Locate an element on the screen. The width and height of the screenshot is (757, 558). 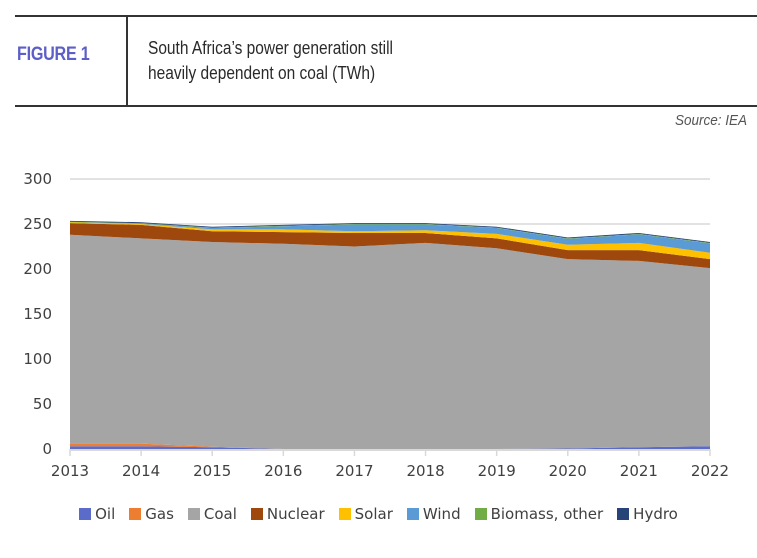
x-tick-label: 2021 is located at coordinates (639, 471).